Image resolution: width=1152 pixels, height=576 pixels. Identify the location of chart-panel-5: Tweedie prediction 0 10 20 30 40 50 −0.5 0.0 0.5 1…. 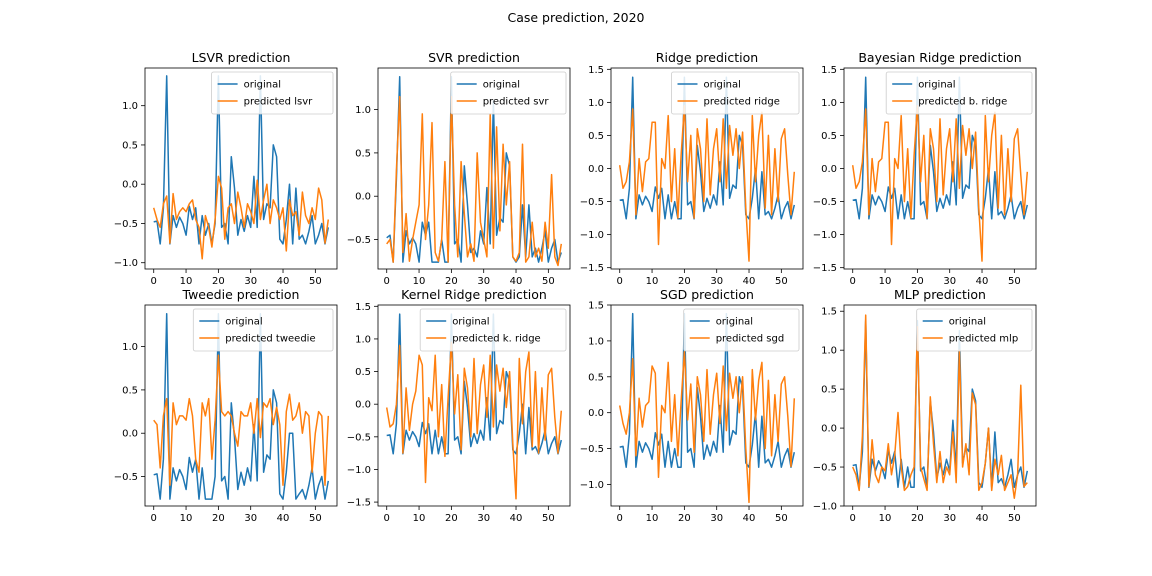
(226, 405).